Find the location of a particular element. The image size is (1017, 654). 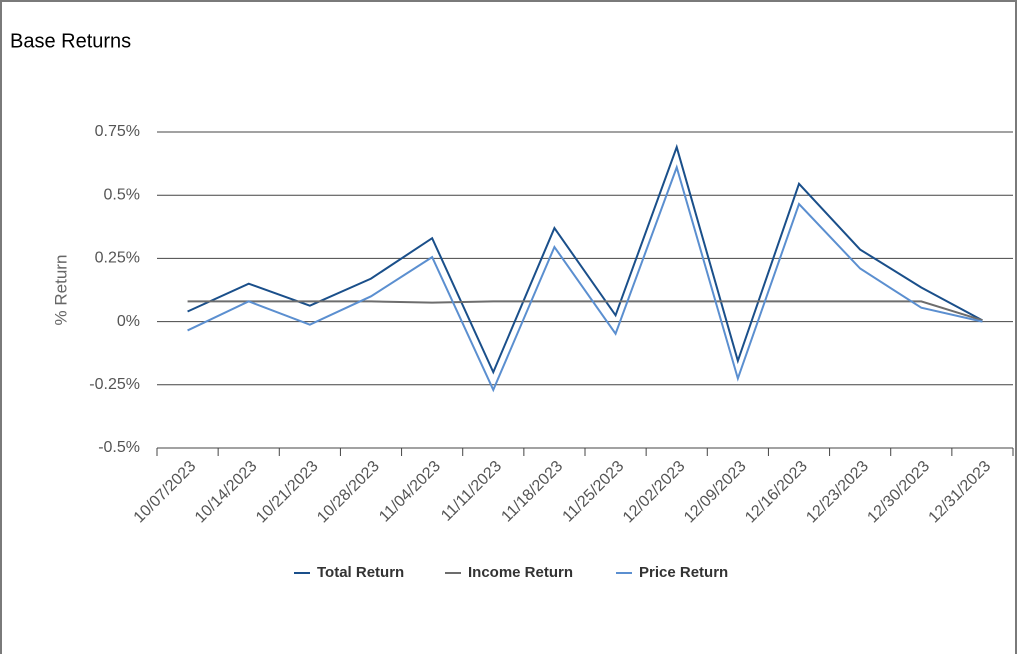

y-tick-label: -0.25% is located at coordinates (114, 384).